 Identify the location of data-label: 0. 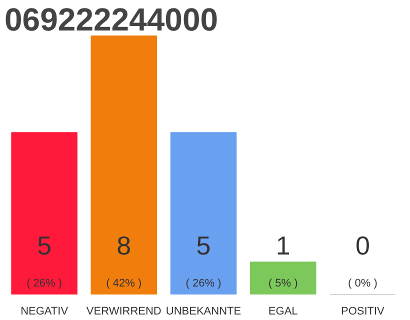
(362, 245).